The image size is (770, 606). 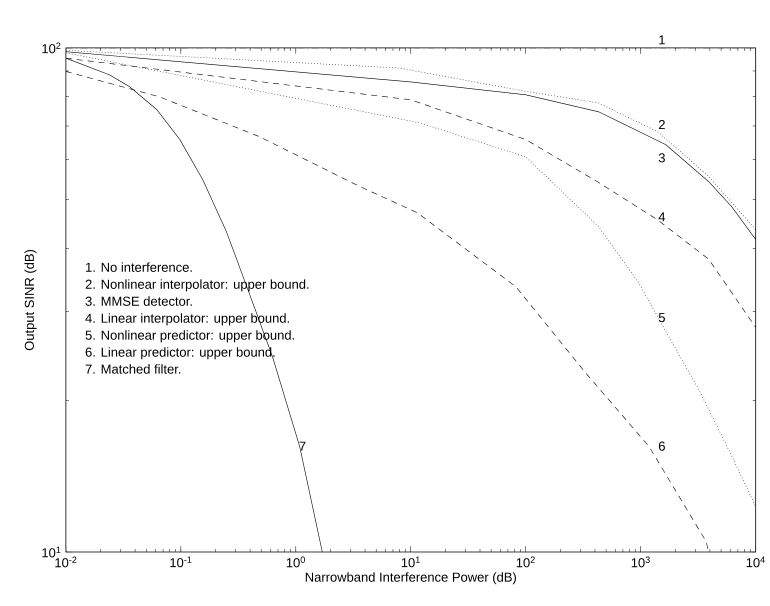 I want to click on x-tick-label: 10$^{2}$, so click(x=525, y=562).